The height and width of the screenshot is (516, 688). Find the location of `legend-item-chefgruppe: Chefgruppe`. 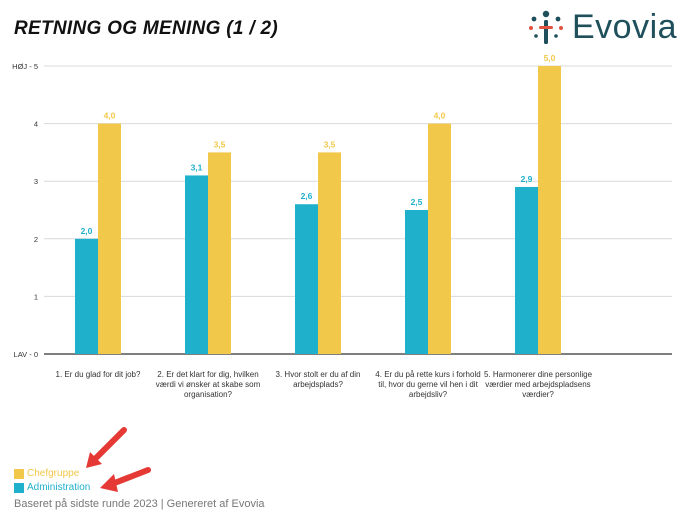

legend-item-chefgruppe: Chefgruppe is located at coordinates (46, 473).